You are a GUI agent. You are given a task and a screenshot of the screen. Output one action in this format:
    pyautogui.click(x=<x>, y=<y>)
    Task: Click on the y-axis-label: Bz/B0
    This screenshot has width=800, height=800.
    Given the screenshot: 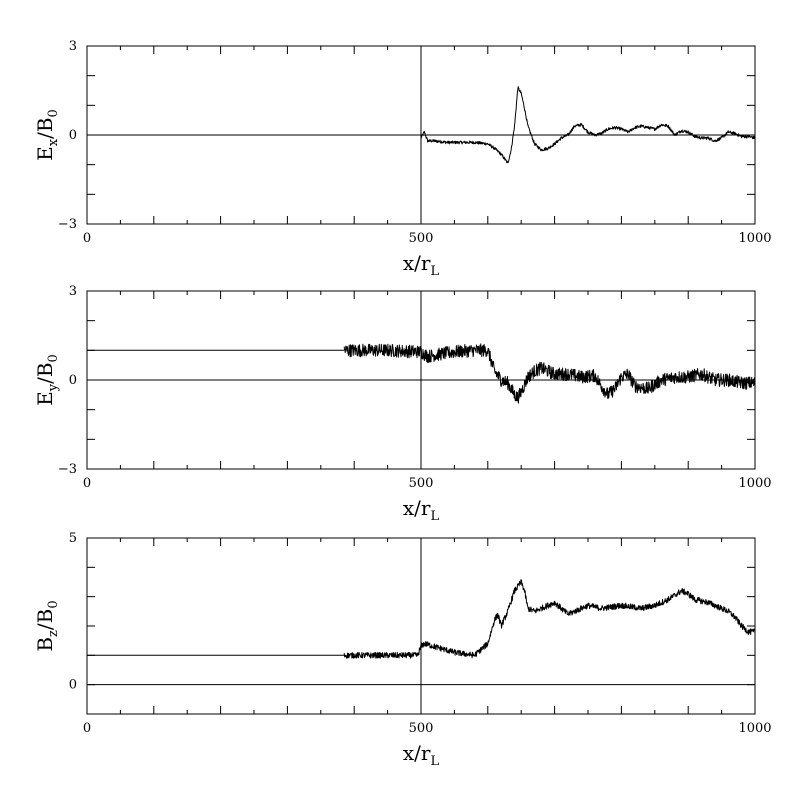 What is the action you would take?
    pyautogui.click(x=47, y=625)
    